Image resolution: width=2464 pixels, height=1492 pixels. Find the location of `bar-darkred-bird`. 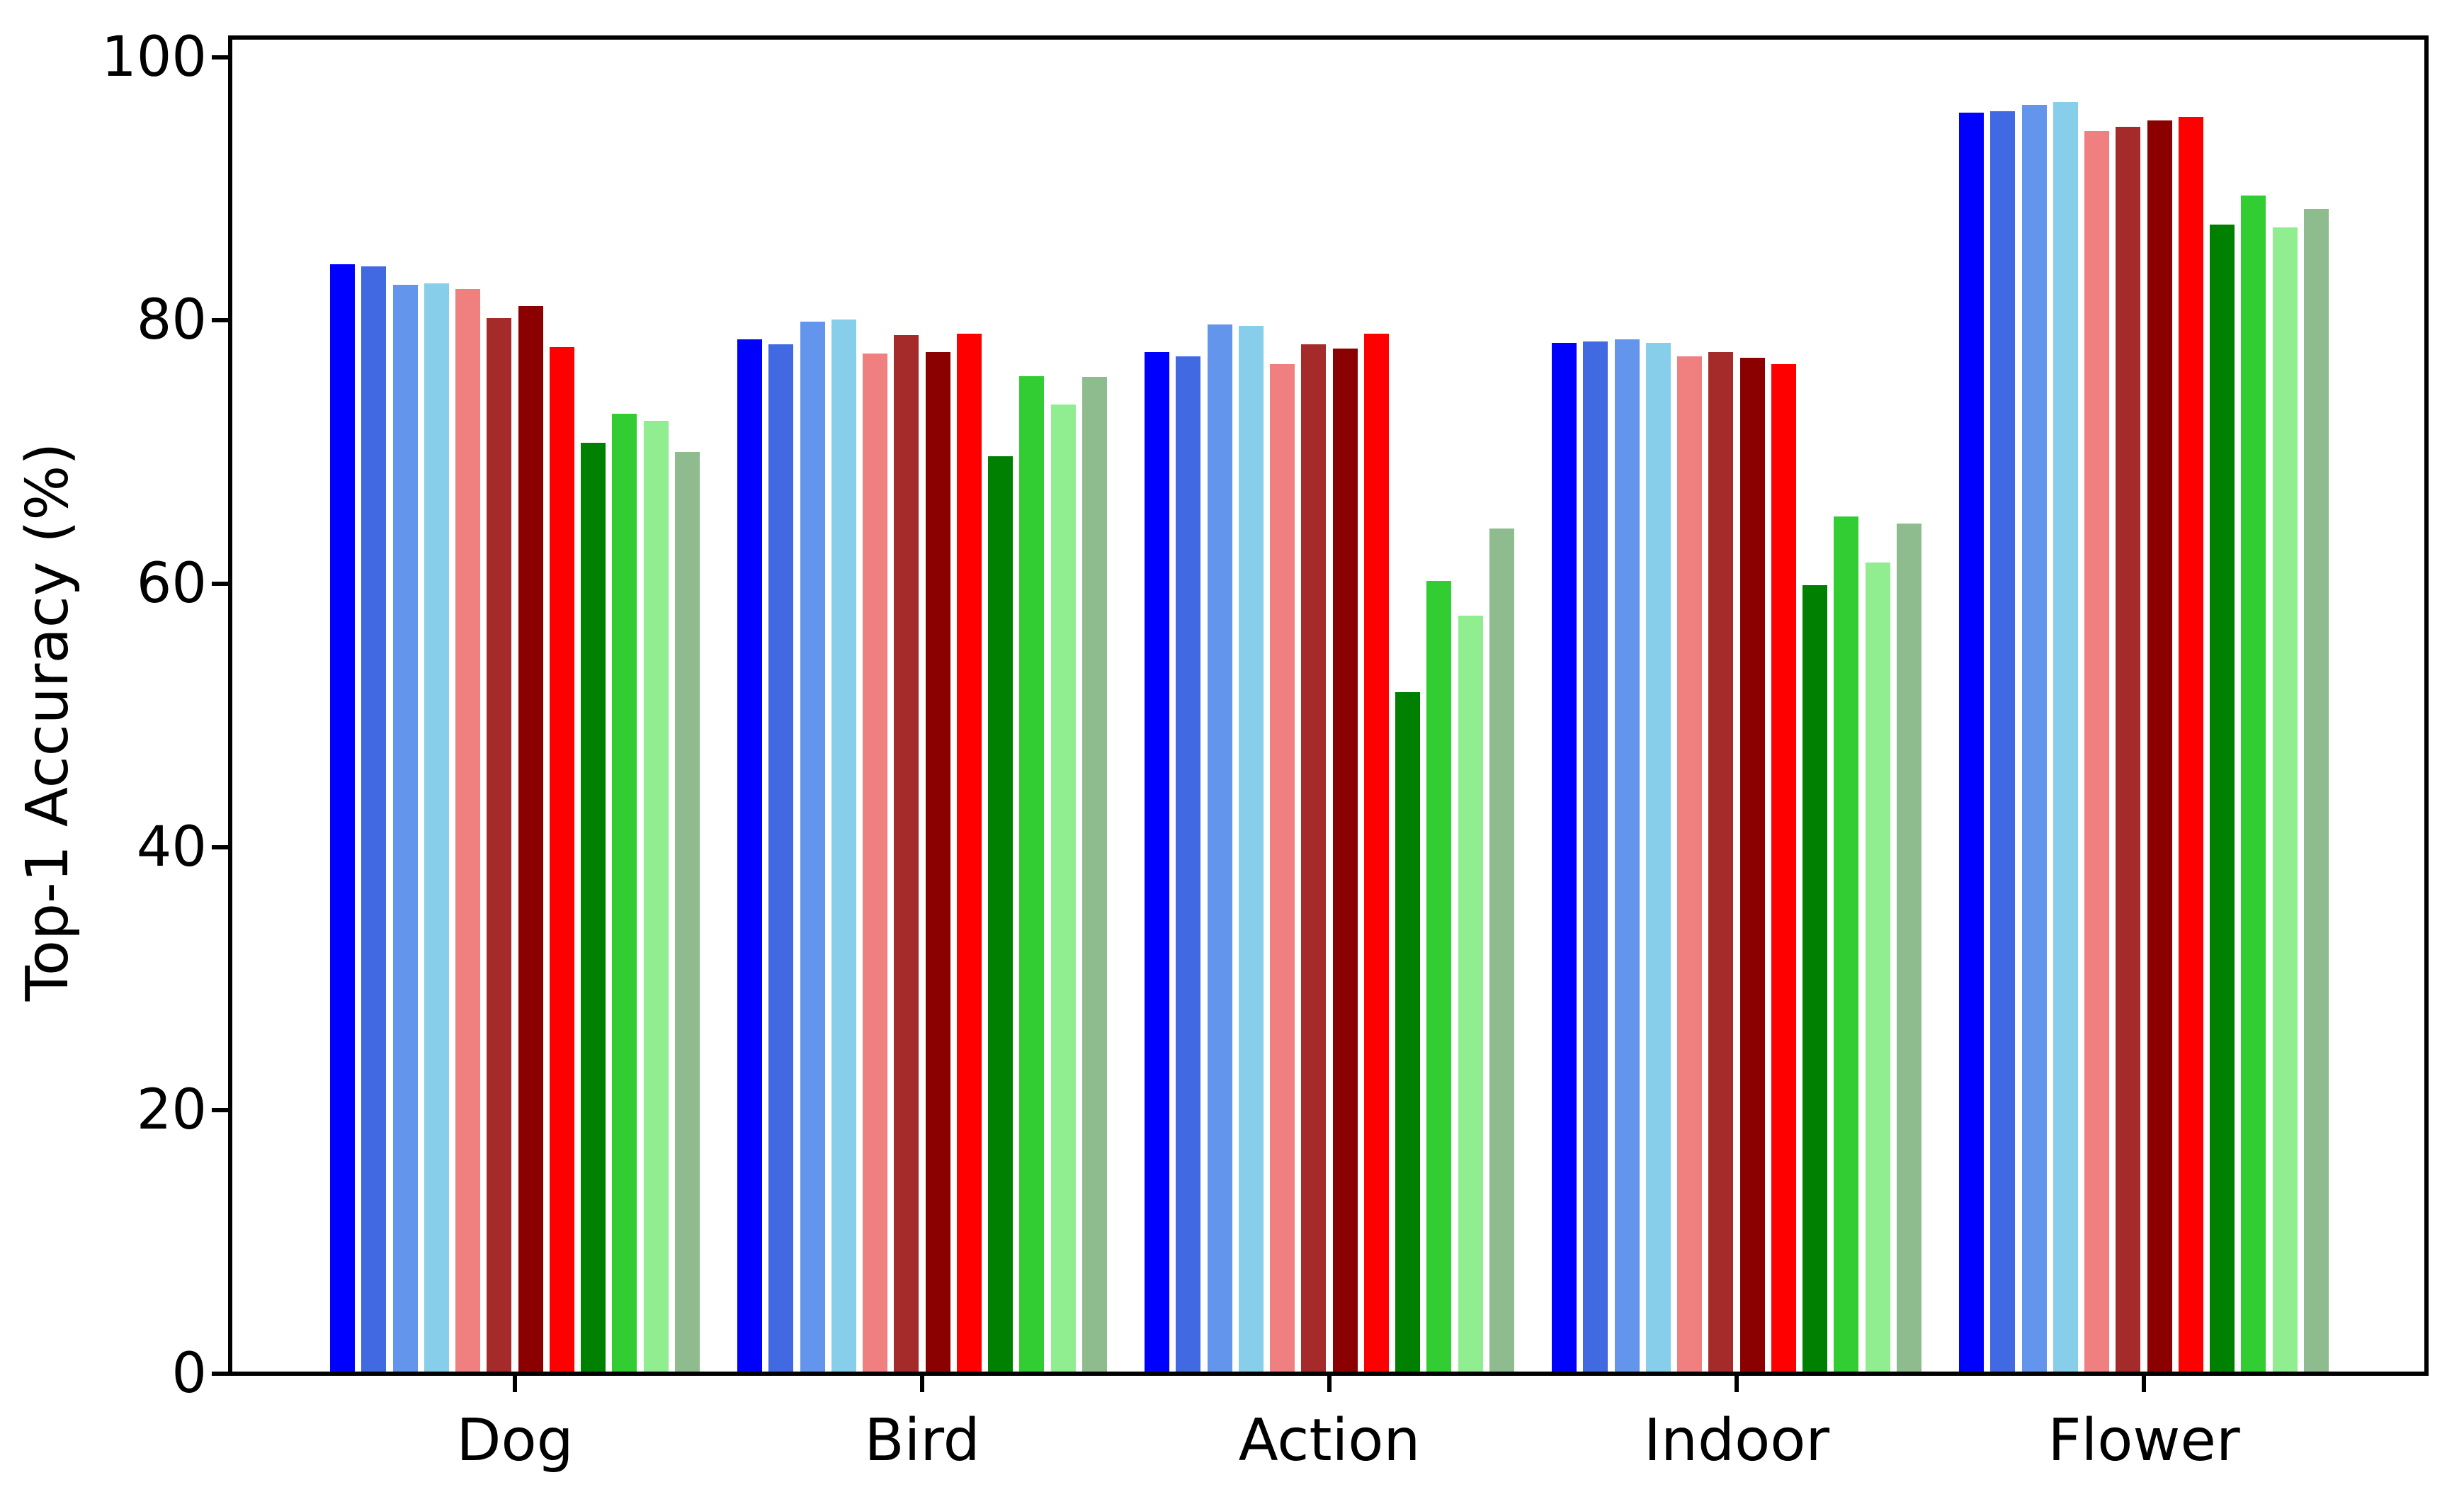

bar-darkred-bird is located at coordinates (937, 863).